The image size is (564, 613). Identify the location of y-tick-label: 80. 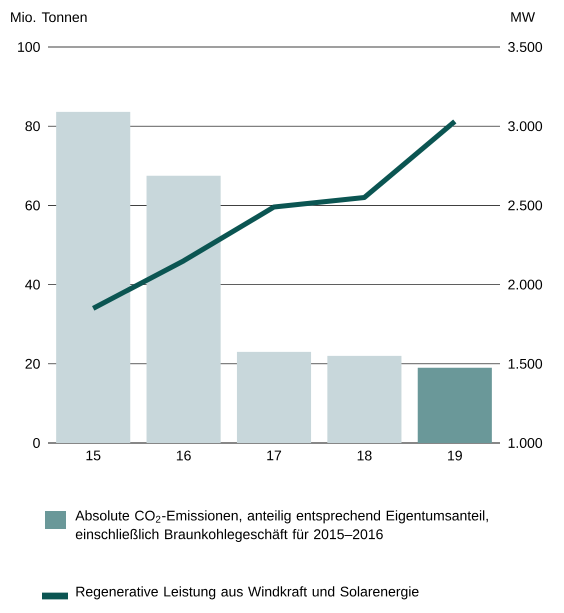
(32, 126).